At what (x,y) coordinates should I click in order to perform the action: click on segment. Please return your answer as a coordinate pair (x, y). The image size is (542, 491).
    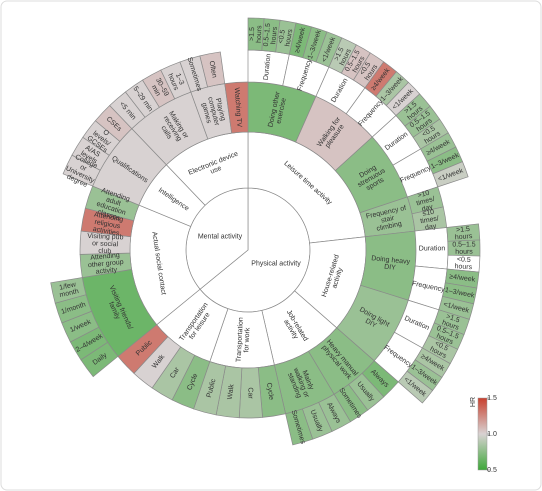
    Looking at the image, I should click on (236, 107).